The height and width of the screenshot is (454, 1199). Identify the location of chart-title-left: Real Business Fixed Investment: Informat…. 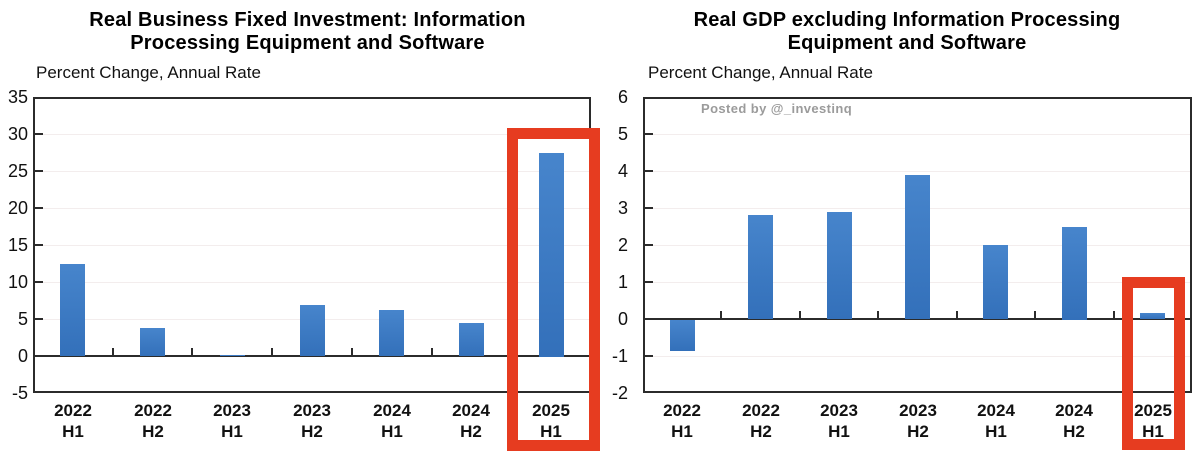
(307, 32).